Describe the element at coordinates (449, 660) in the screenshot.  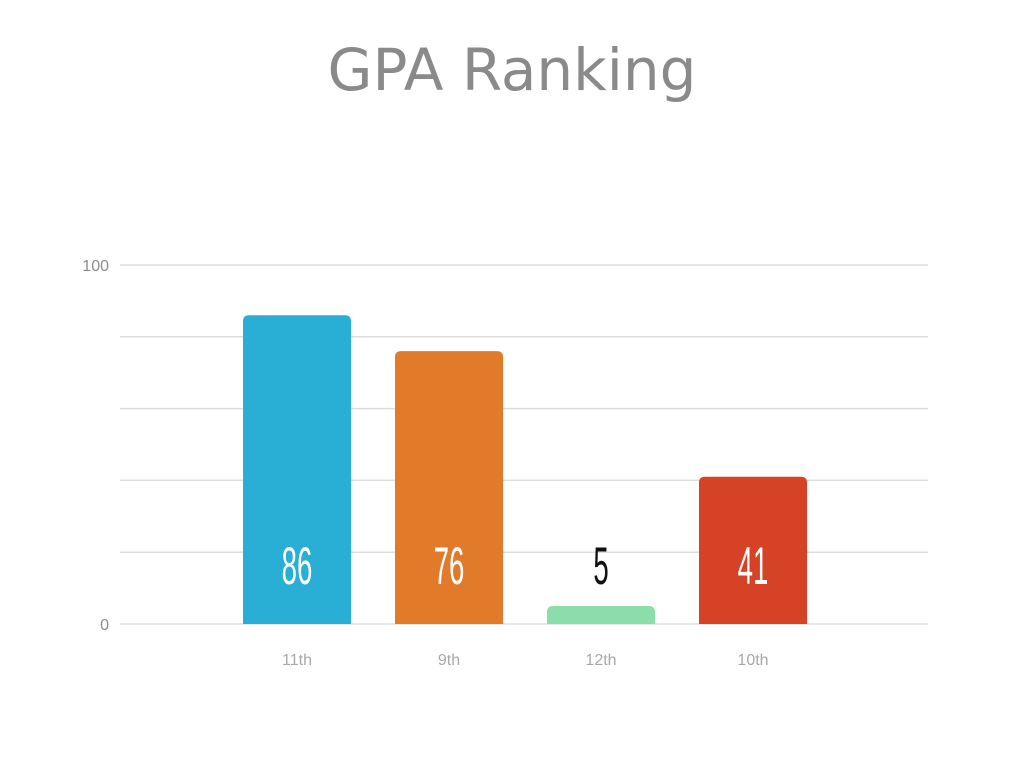
I see `x-tick-label: 9th` at that location.